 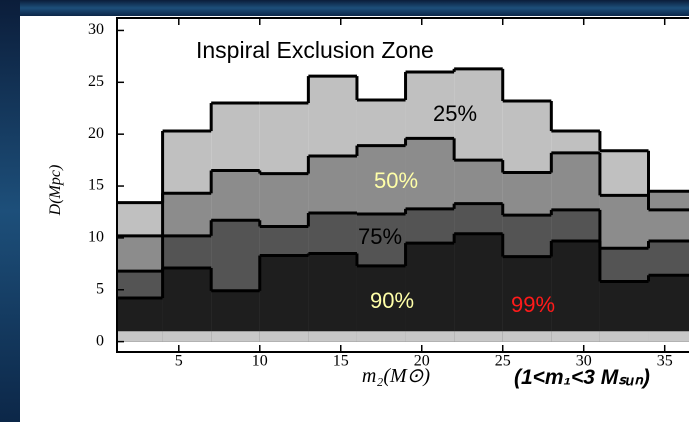 I want to click on annotation: (1<m₁<3 Mₛᵤₙ), so click(x=582, y=377).